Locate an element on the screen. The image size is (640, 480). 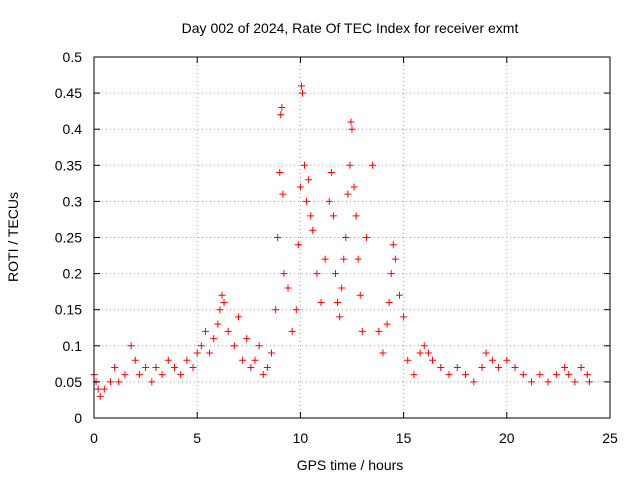
x-tick-label: 15 is located at coordinates (404, 438).